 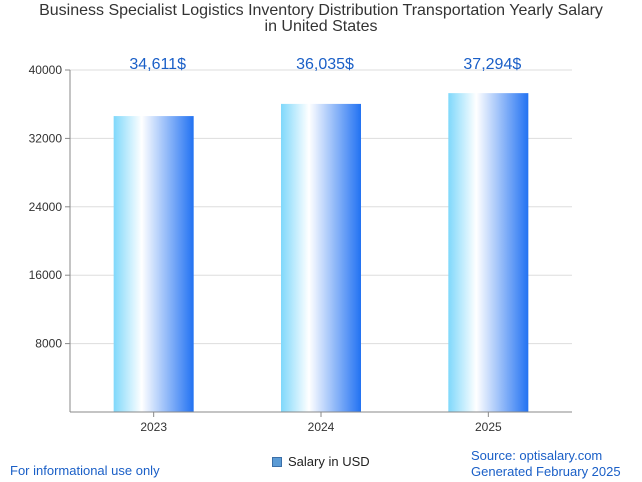 What do you see at coordinates (85, 470) in the screenshot?
I see `disclaimer-text: For informational use only` at bounding box center [85, 470].